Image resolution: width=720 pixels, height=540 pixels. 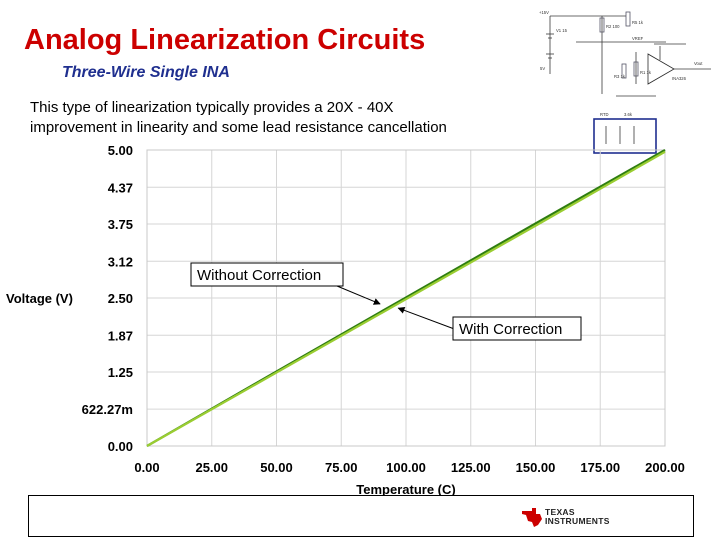 What do you see at coordinates (120, 446) in the screenshot?
I see `y-tick-label: 0.00` at bounding box center [120, 446].